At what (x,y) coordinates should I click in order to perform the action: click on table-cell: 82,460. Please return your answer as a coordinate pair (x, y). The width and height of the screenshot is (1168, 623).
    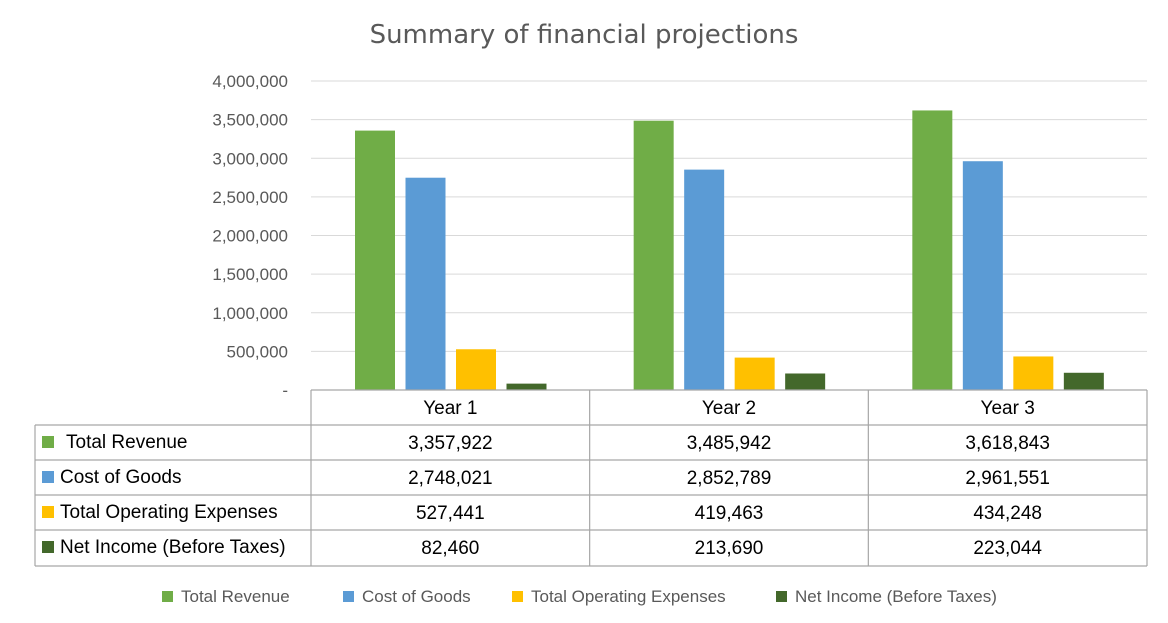
    Looking at the image, I should click on (450, 548).